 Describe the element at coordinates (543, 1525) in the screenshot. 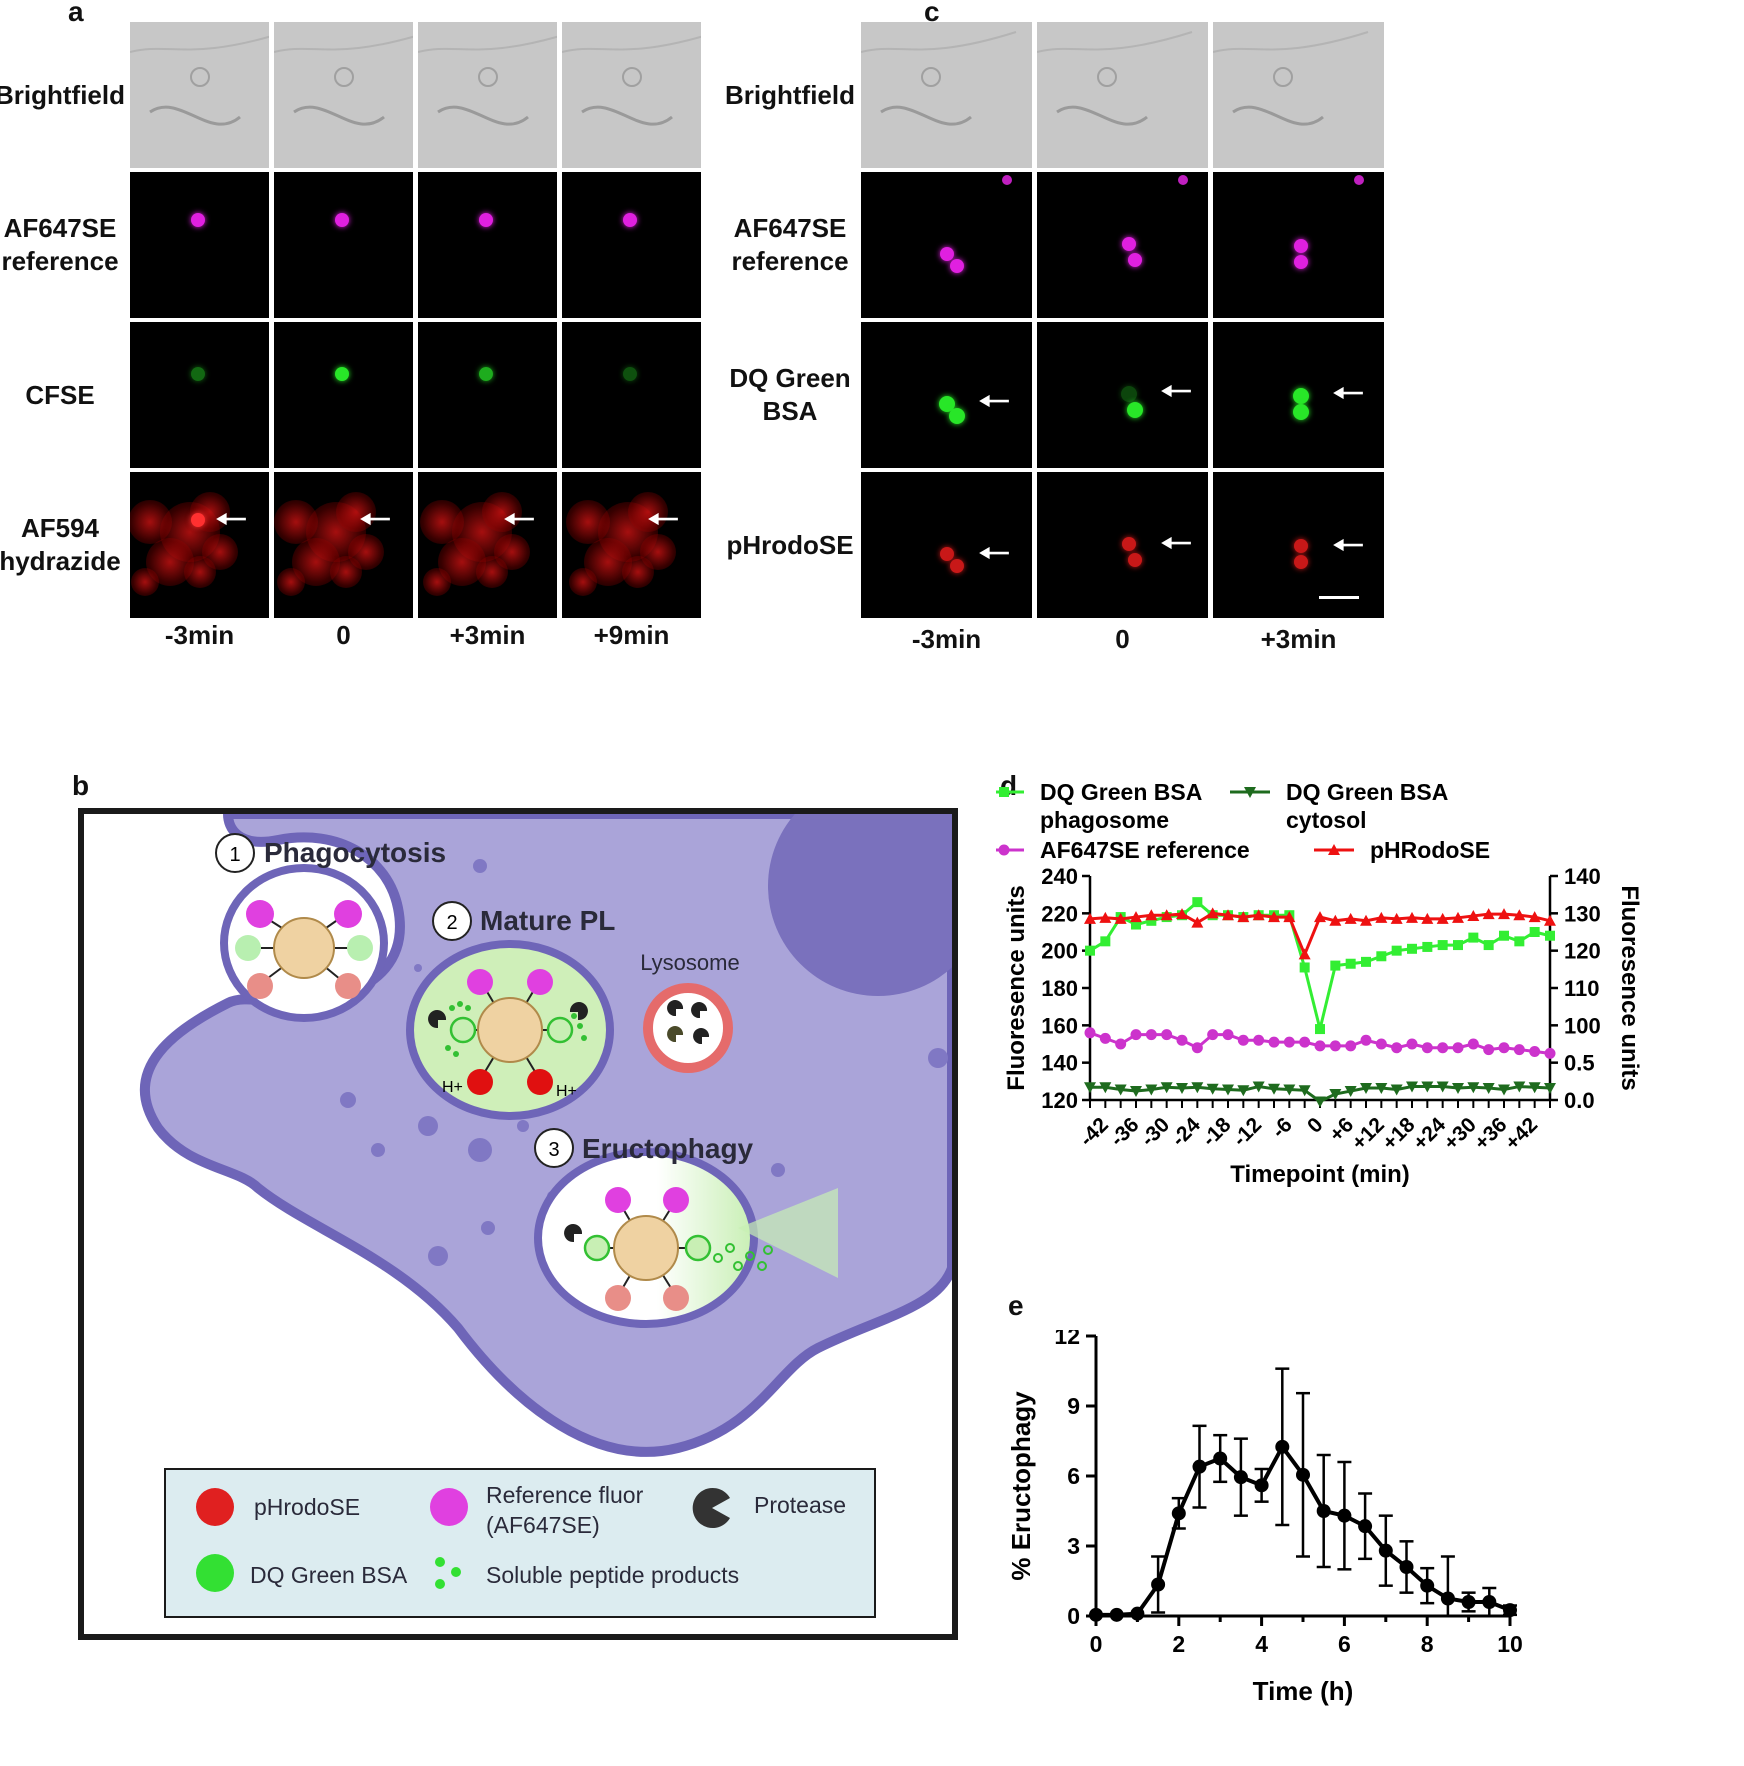

I see `legend-reference-line2: (AF647SE)` at that location.